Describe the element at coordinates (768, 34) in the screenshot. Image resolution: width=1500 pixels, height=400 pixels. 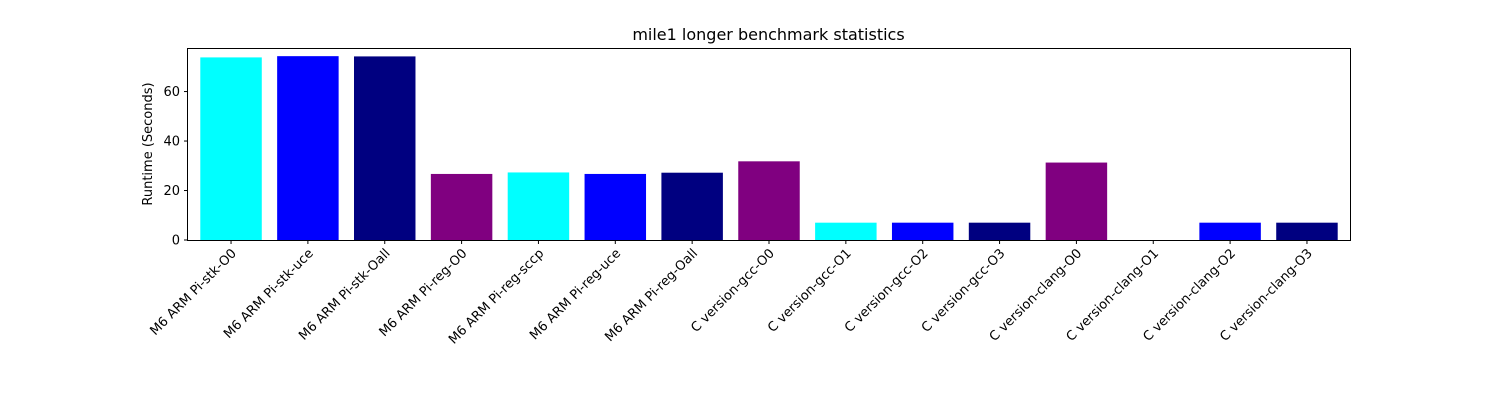
I see `chart-title: mile1 longer benchmark statistics` at that location.